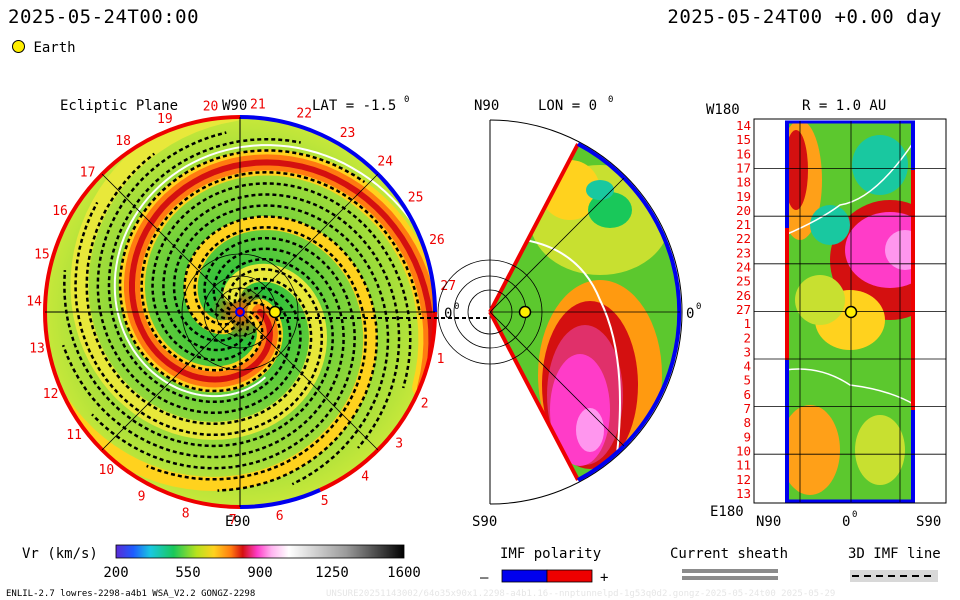  Describe the element at coordinates (234, 106) in the screenshot. I see `ecliptic-top-label: W90` at that location.